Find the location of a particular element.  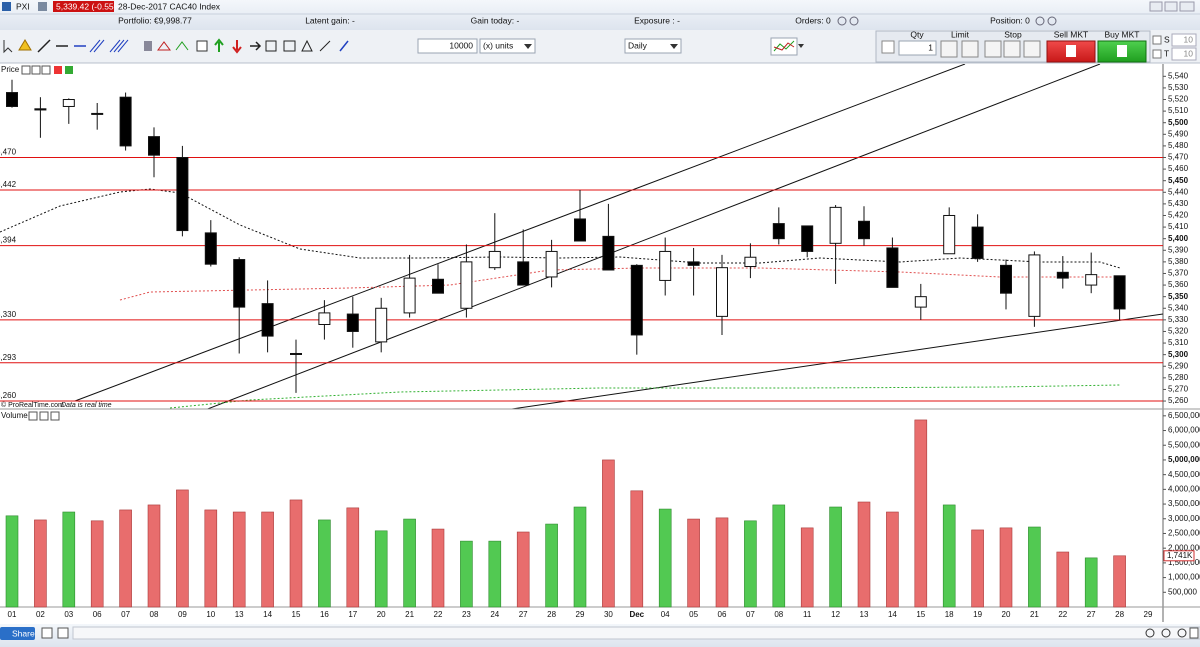

y-tick-label: 2,500,000 is located at coordinates (1184, 533).